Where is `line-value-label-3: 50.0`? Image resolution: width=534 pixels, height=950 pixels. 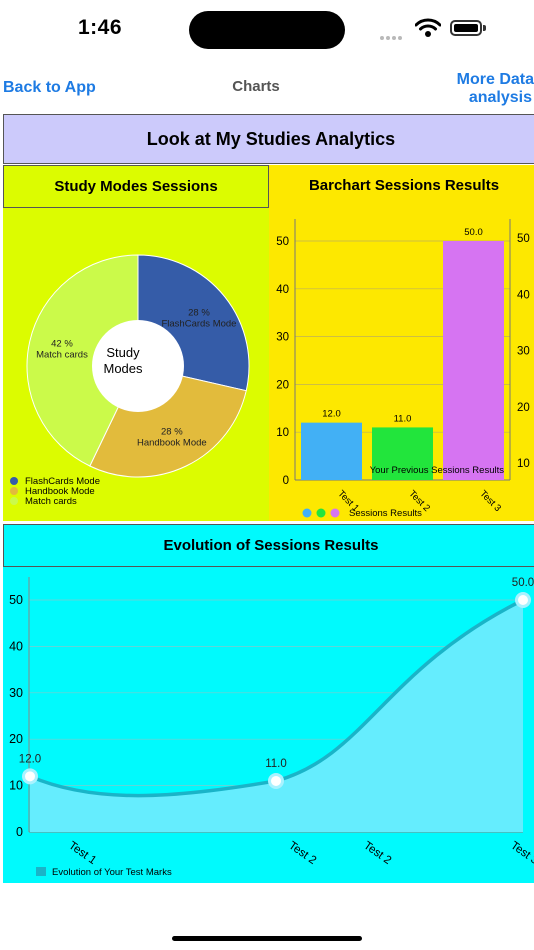
line-value-label-3: 50.0 is located at coordinates (523, 583).